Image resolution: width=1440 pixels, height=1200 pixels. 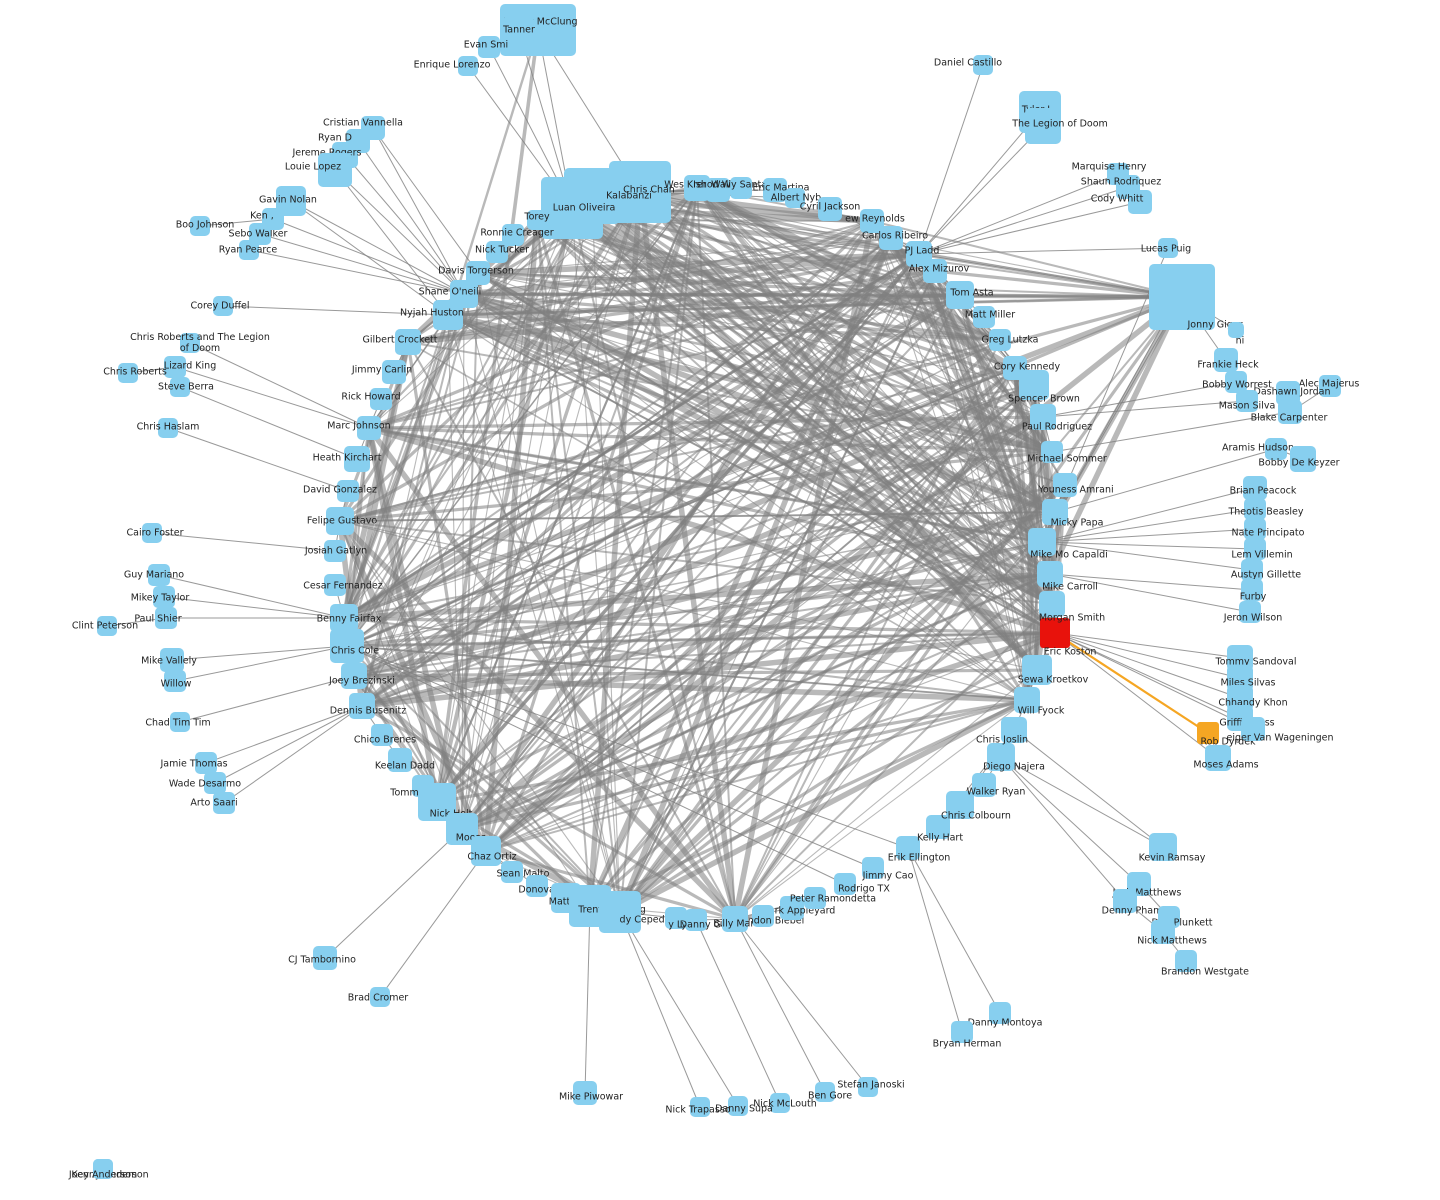 What do you see at coordinates (1226, 360) in the screenshot?
I see `graph-node-frankie-heck` at bounding box center [1226, 360].